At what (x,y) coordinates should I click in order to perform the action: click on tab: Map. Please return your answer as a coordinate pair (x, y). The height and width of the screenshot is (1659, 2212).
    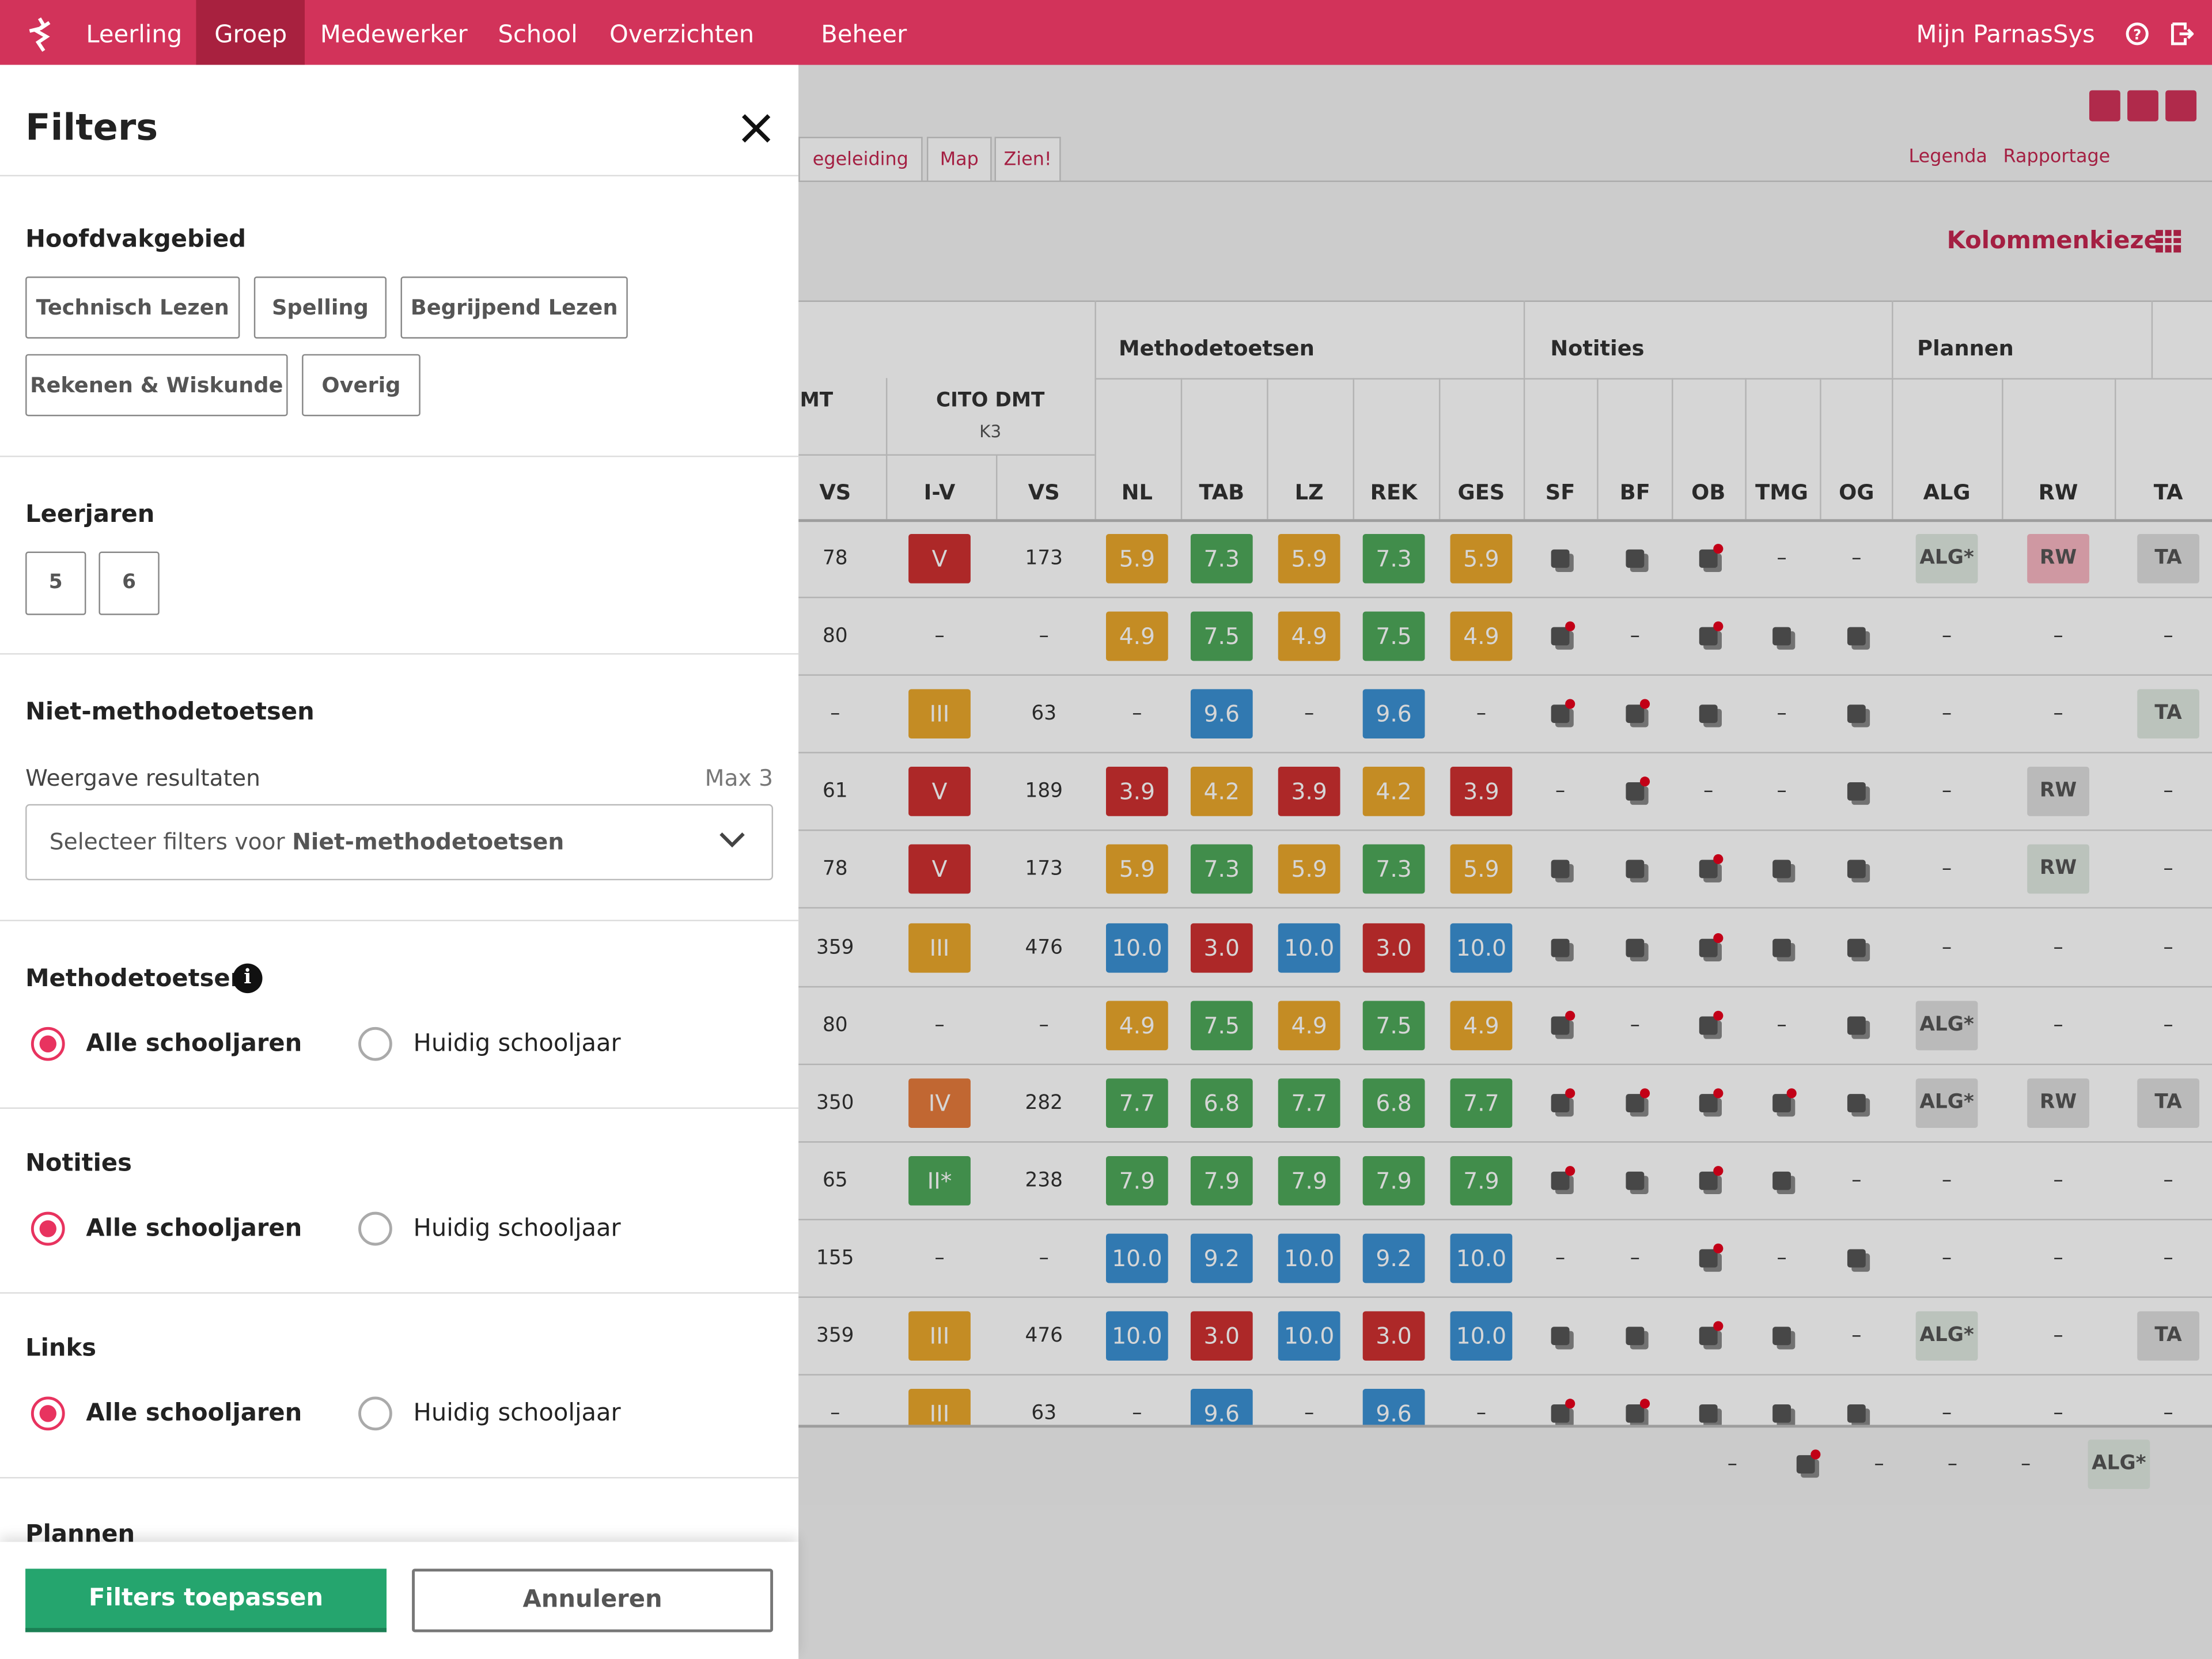
    Looking at the image, I should click on (959, 159).